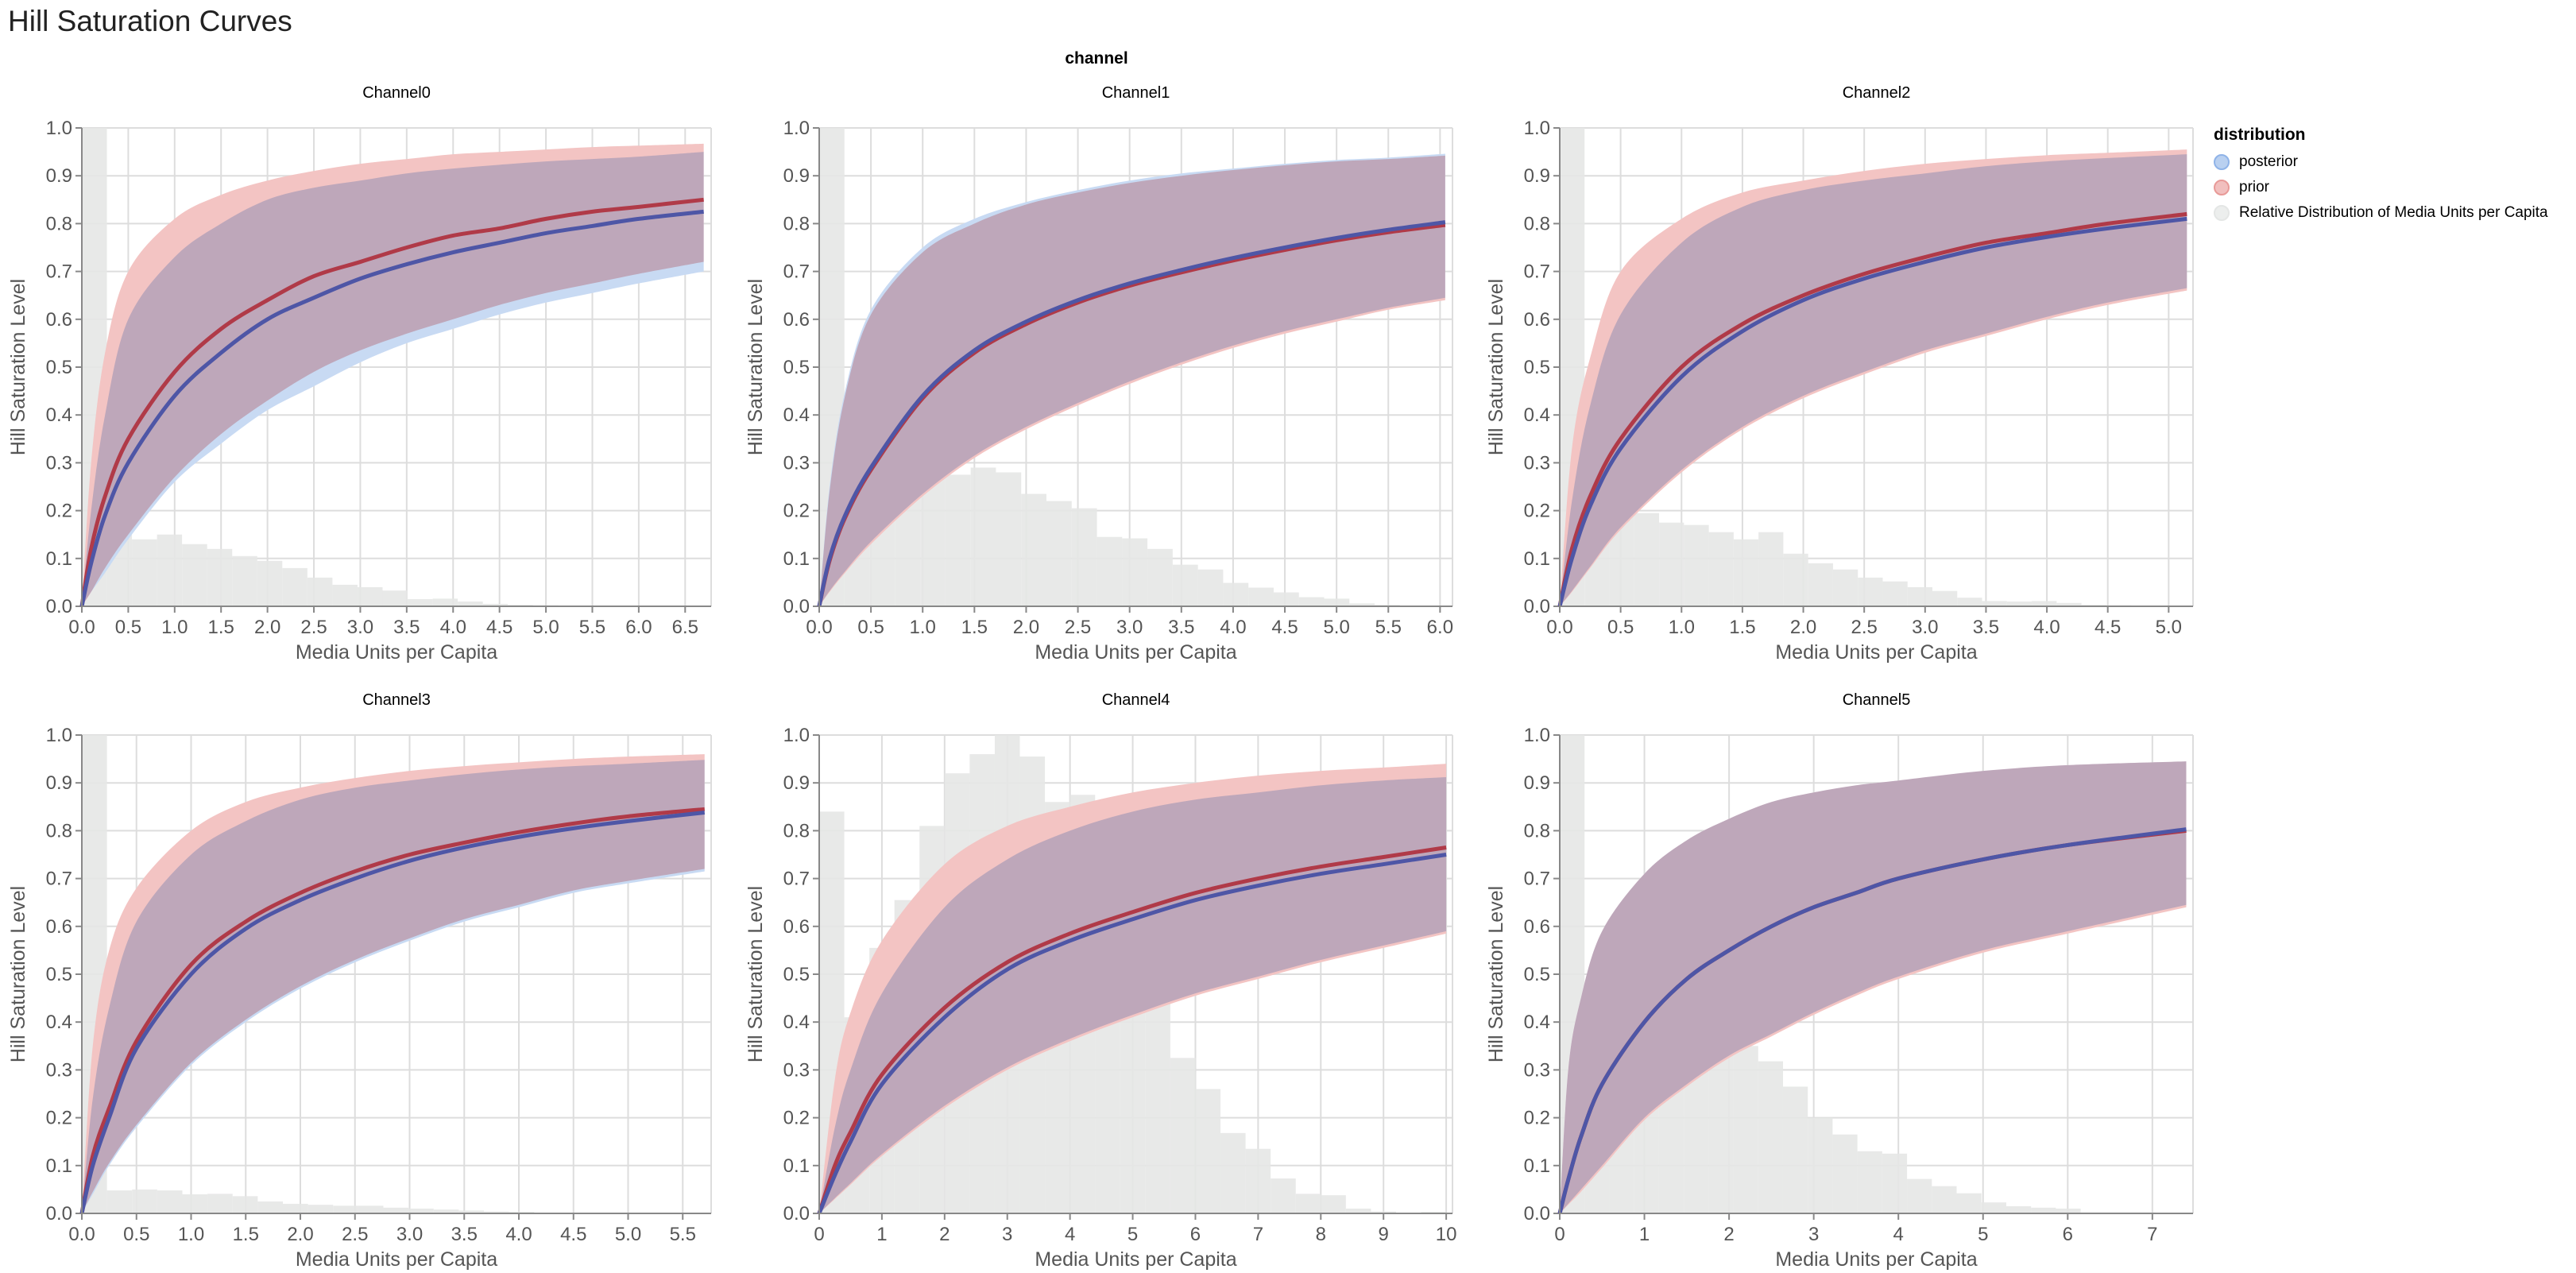  What do you see at coordinates (2381, 188) in the screenshot?
I see `legend-item-prior: prior` at bounding box center [2381, 188].